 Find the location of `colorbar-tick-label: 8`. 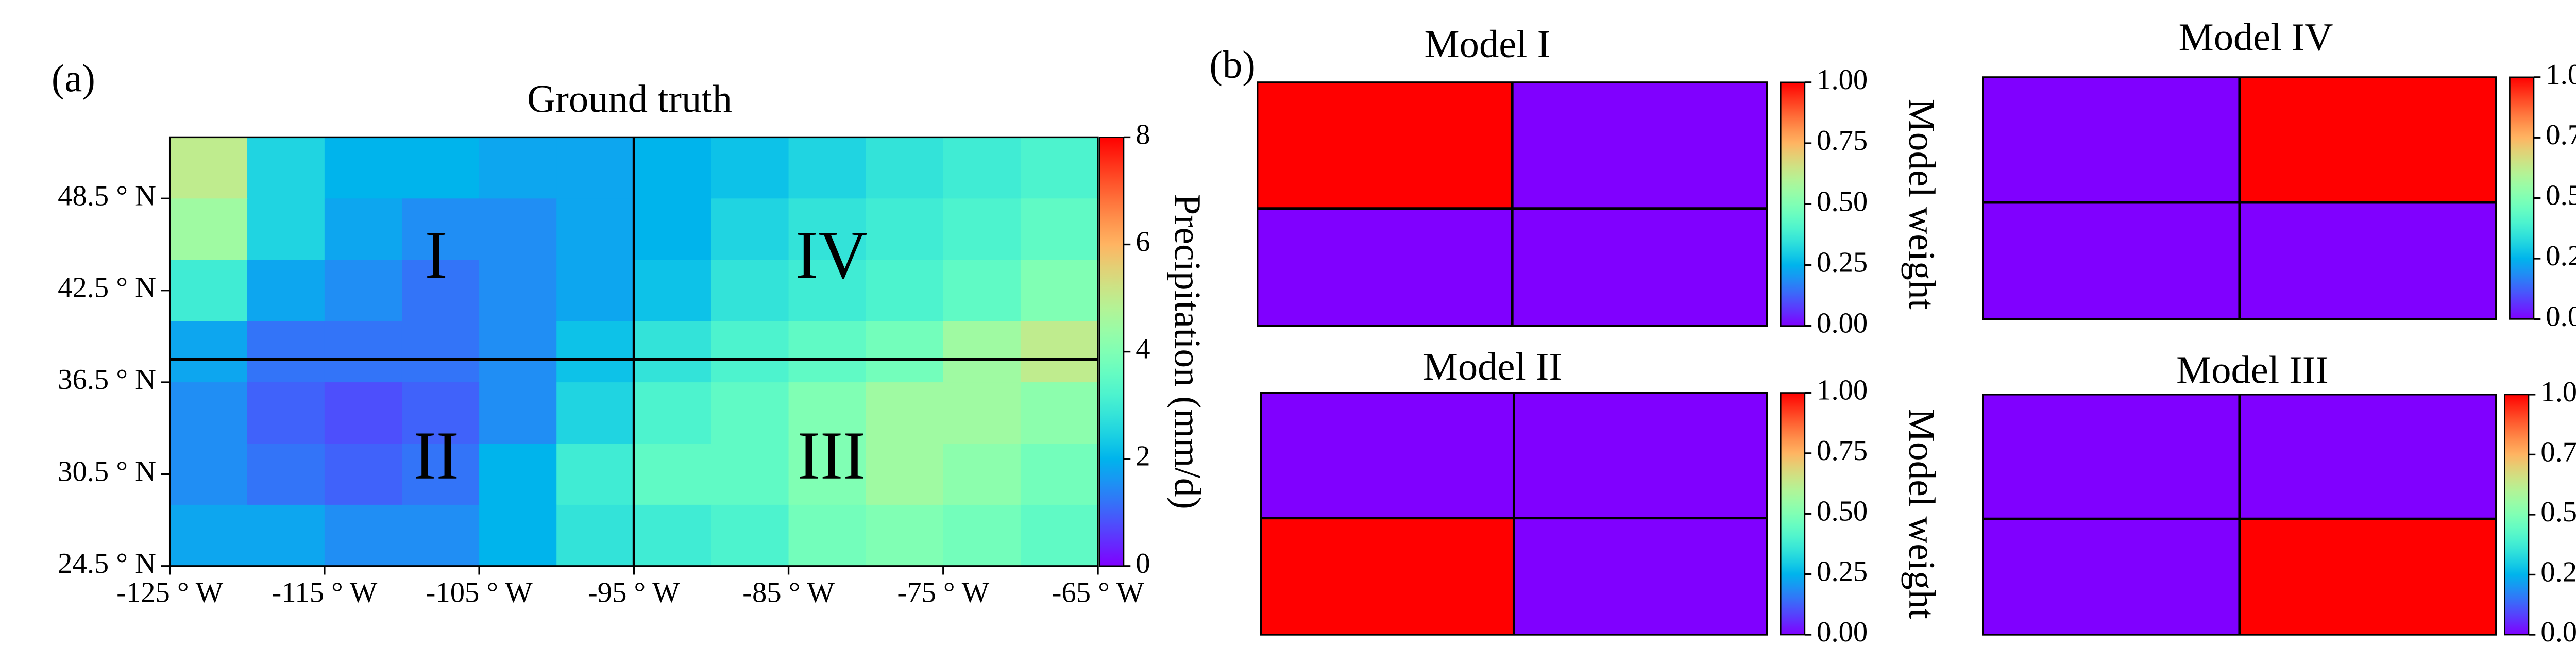

colorbar-tick-label: 8 is located at coordinates (1143, 134).